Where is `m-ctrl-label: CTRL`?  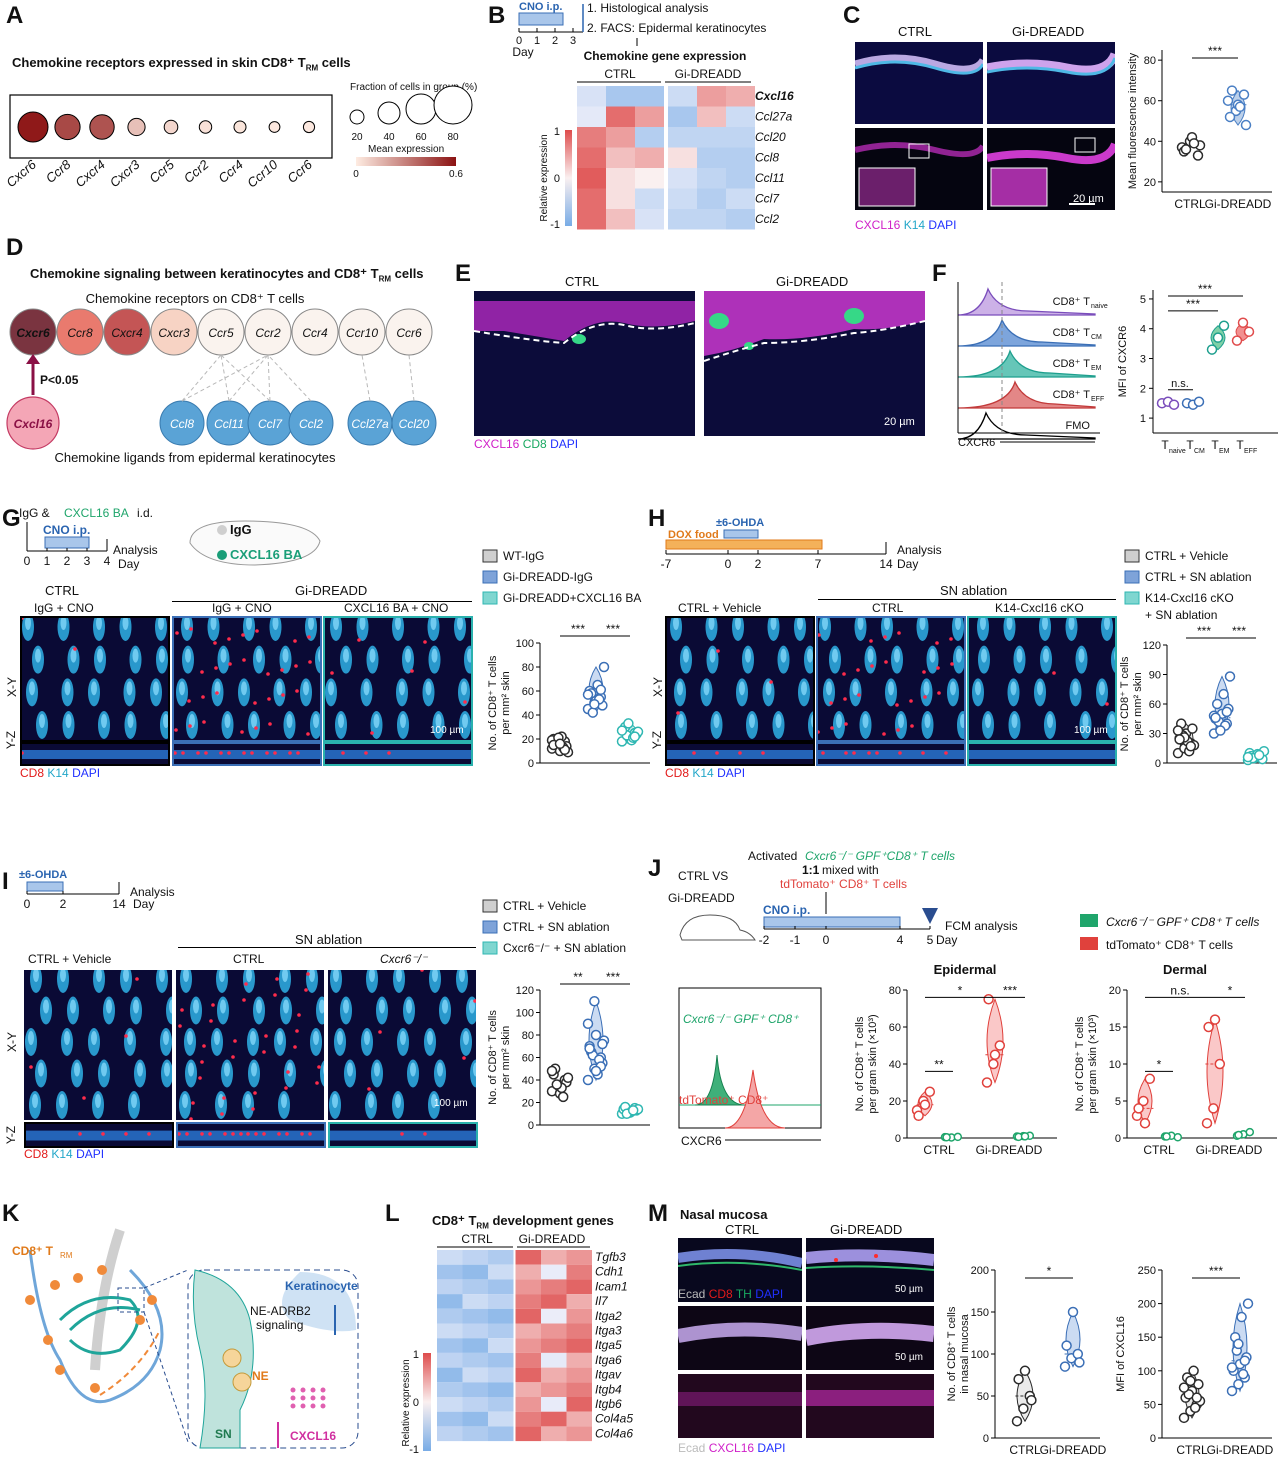 m-ctrl-label: CTRL is located at coordinates (742, 1229).